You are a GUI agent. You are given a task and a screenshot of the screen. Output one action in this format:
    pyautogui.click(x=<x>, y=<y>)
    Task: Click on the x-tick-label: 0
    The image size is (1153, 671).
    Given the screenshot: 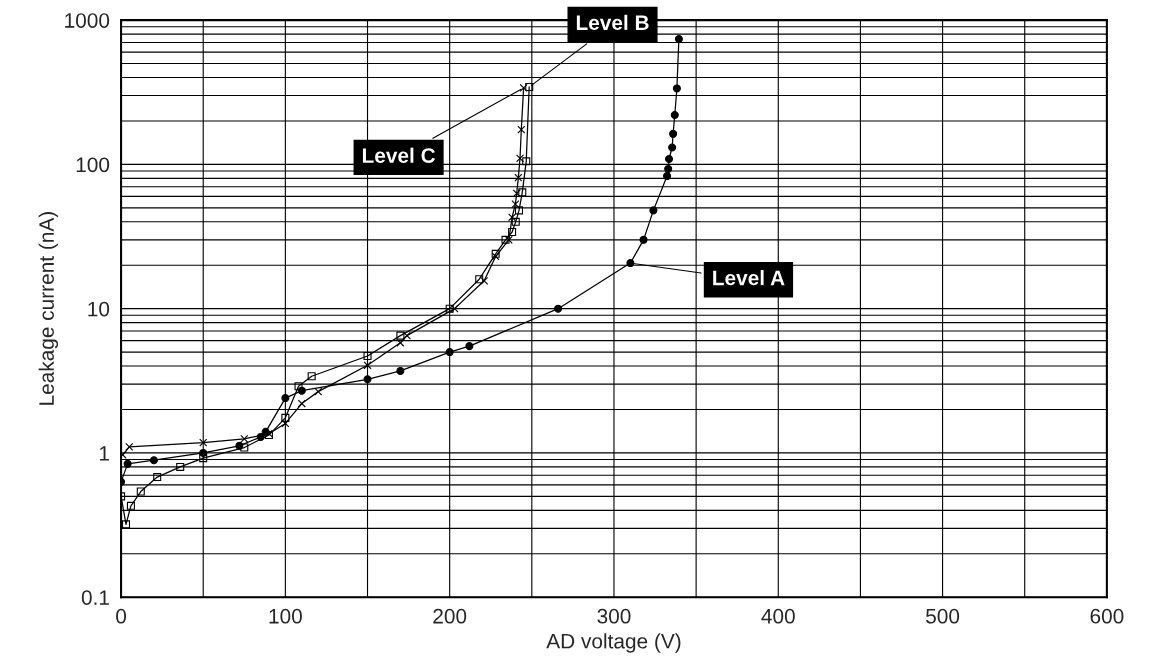 What is the action you would take?
    pyautogui.click(x=121, y=616)
    